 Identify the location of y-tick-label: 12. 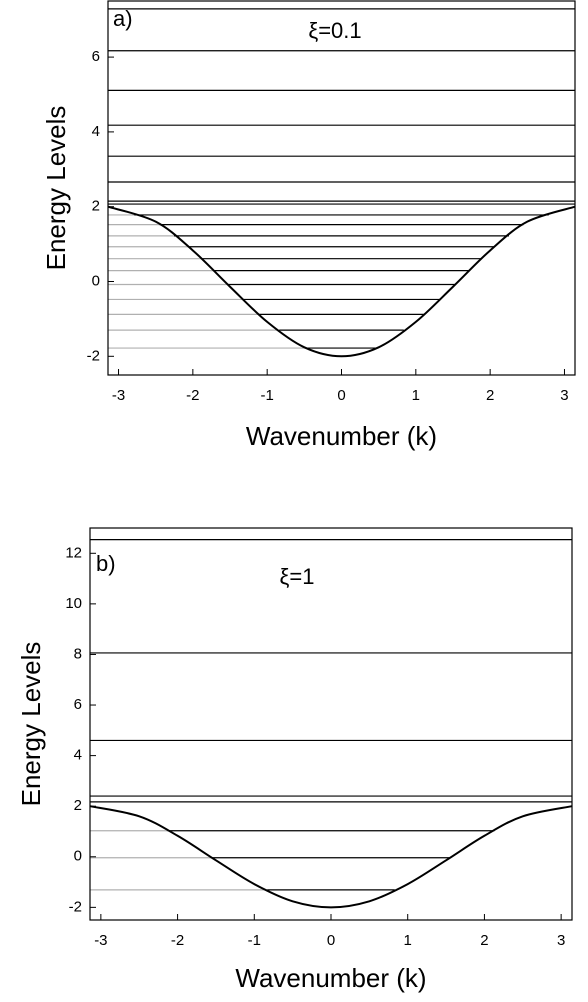
(73, 552).